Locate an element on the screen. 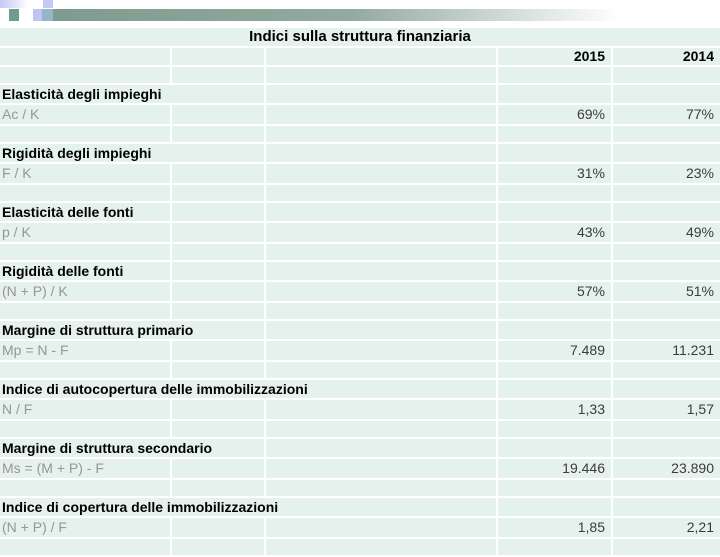  index-name: Elasticità degli impieghi is located at coordinates (132, 94).